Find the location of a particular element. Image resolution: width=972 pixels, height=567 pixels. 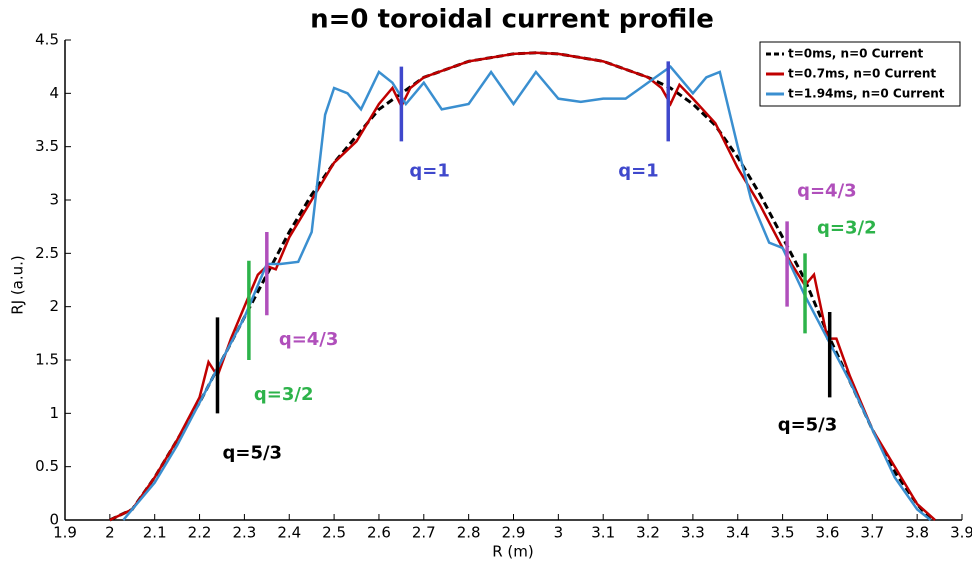

chart-title: n=0 toroidal current profile is located at coordinates (512, 20).